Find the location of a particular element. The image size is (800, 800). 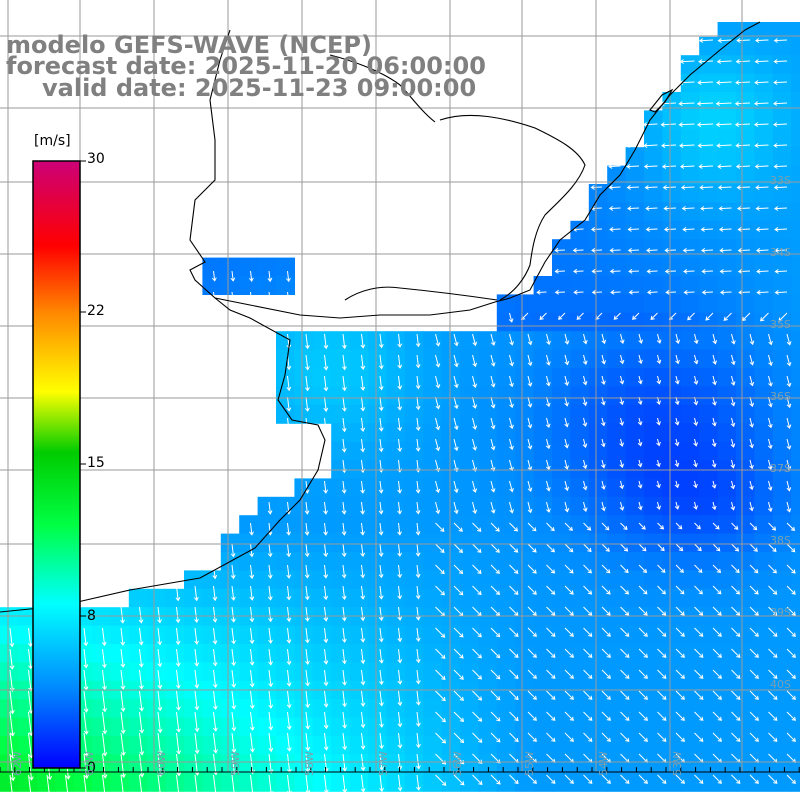

colorbar-tick-label: 8 is located at coordinates (91, 616).